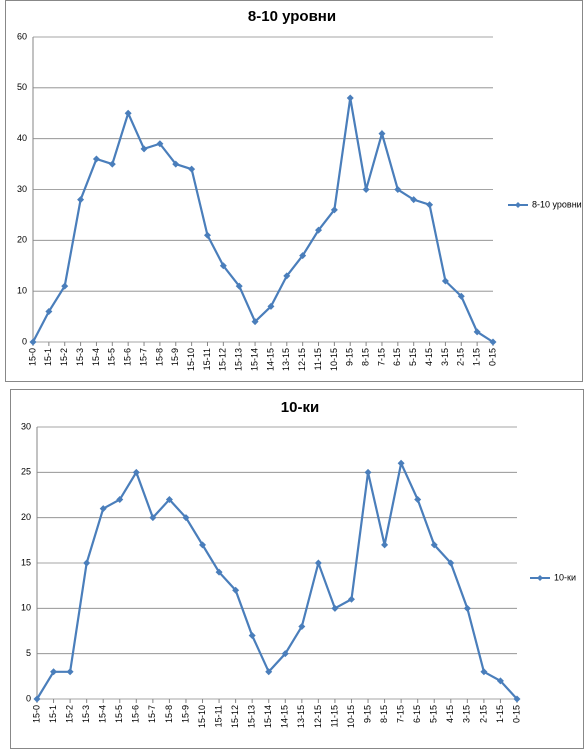 This screenshot has height=755, width=585. I want to click on x-tick-label: 0-15, so click(516, 714).